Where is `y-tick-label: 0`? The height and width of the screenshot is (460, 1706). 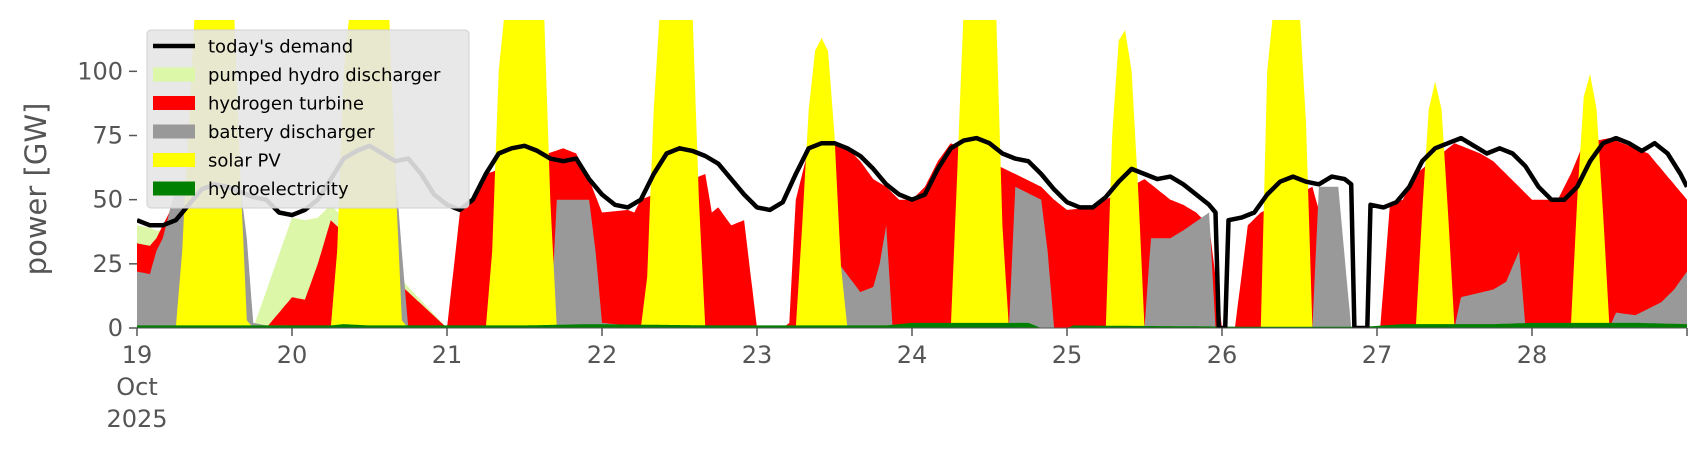
y-tick-label: 0 is located at coordinates (115, 328).